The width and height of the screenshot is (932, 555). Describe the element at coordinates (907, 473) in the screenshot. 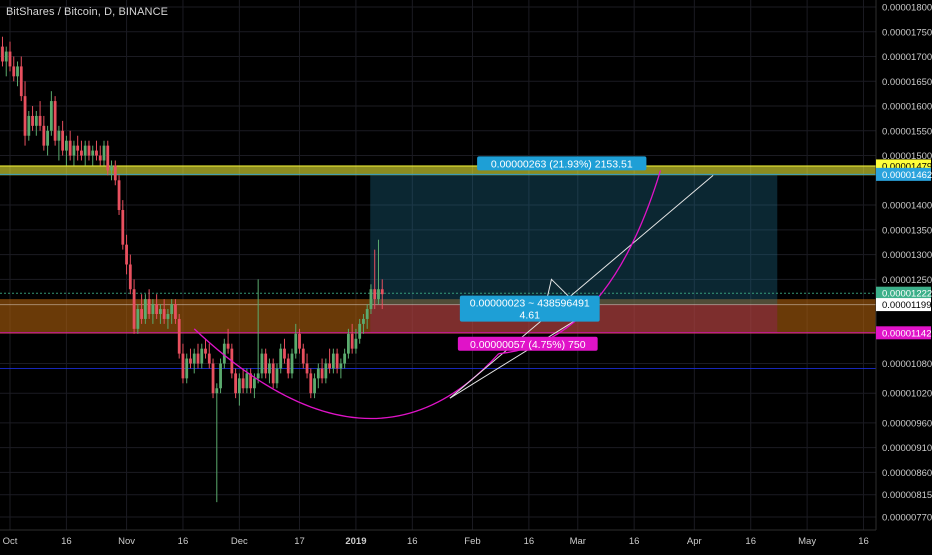

I see `price-tick-label: 0.00000860` at that location.